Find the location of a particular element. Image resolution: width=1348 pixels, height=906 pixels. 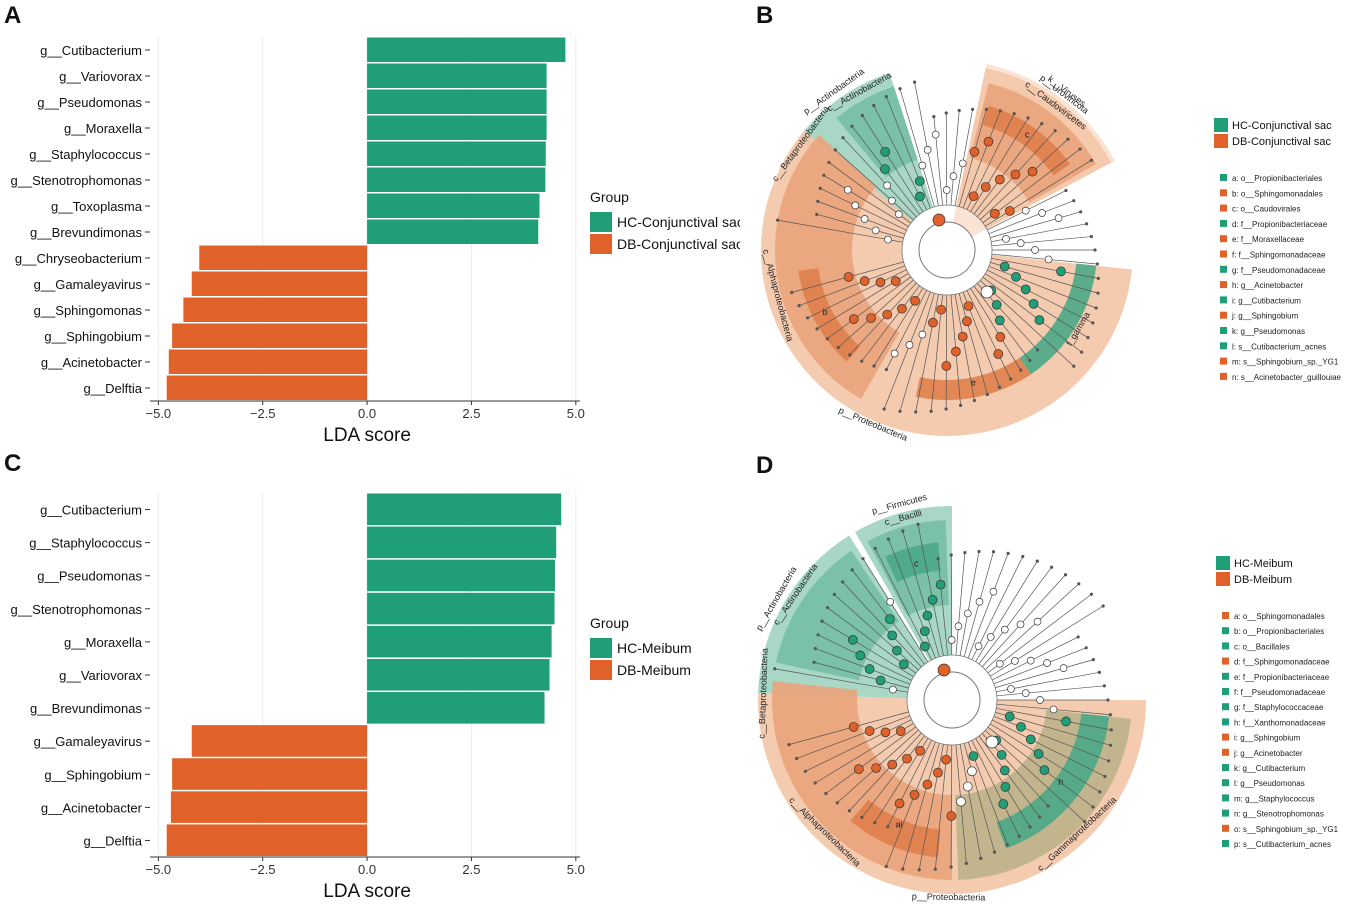

taxon-label: n: g__Stenotrophomonas is located at coordinates (1279, 814).